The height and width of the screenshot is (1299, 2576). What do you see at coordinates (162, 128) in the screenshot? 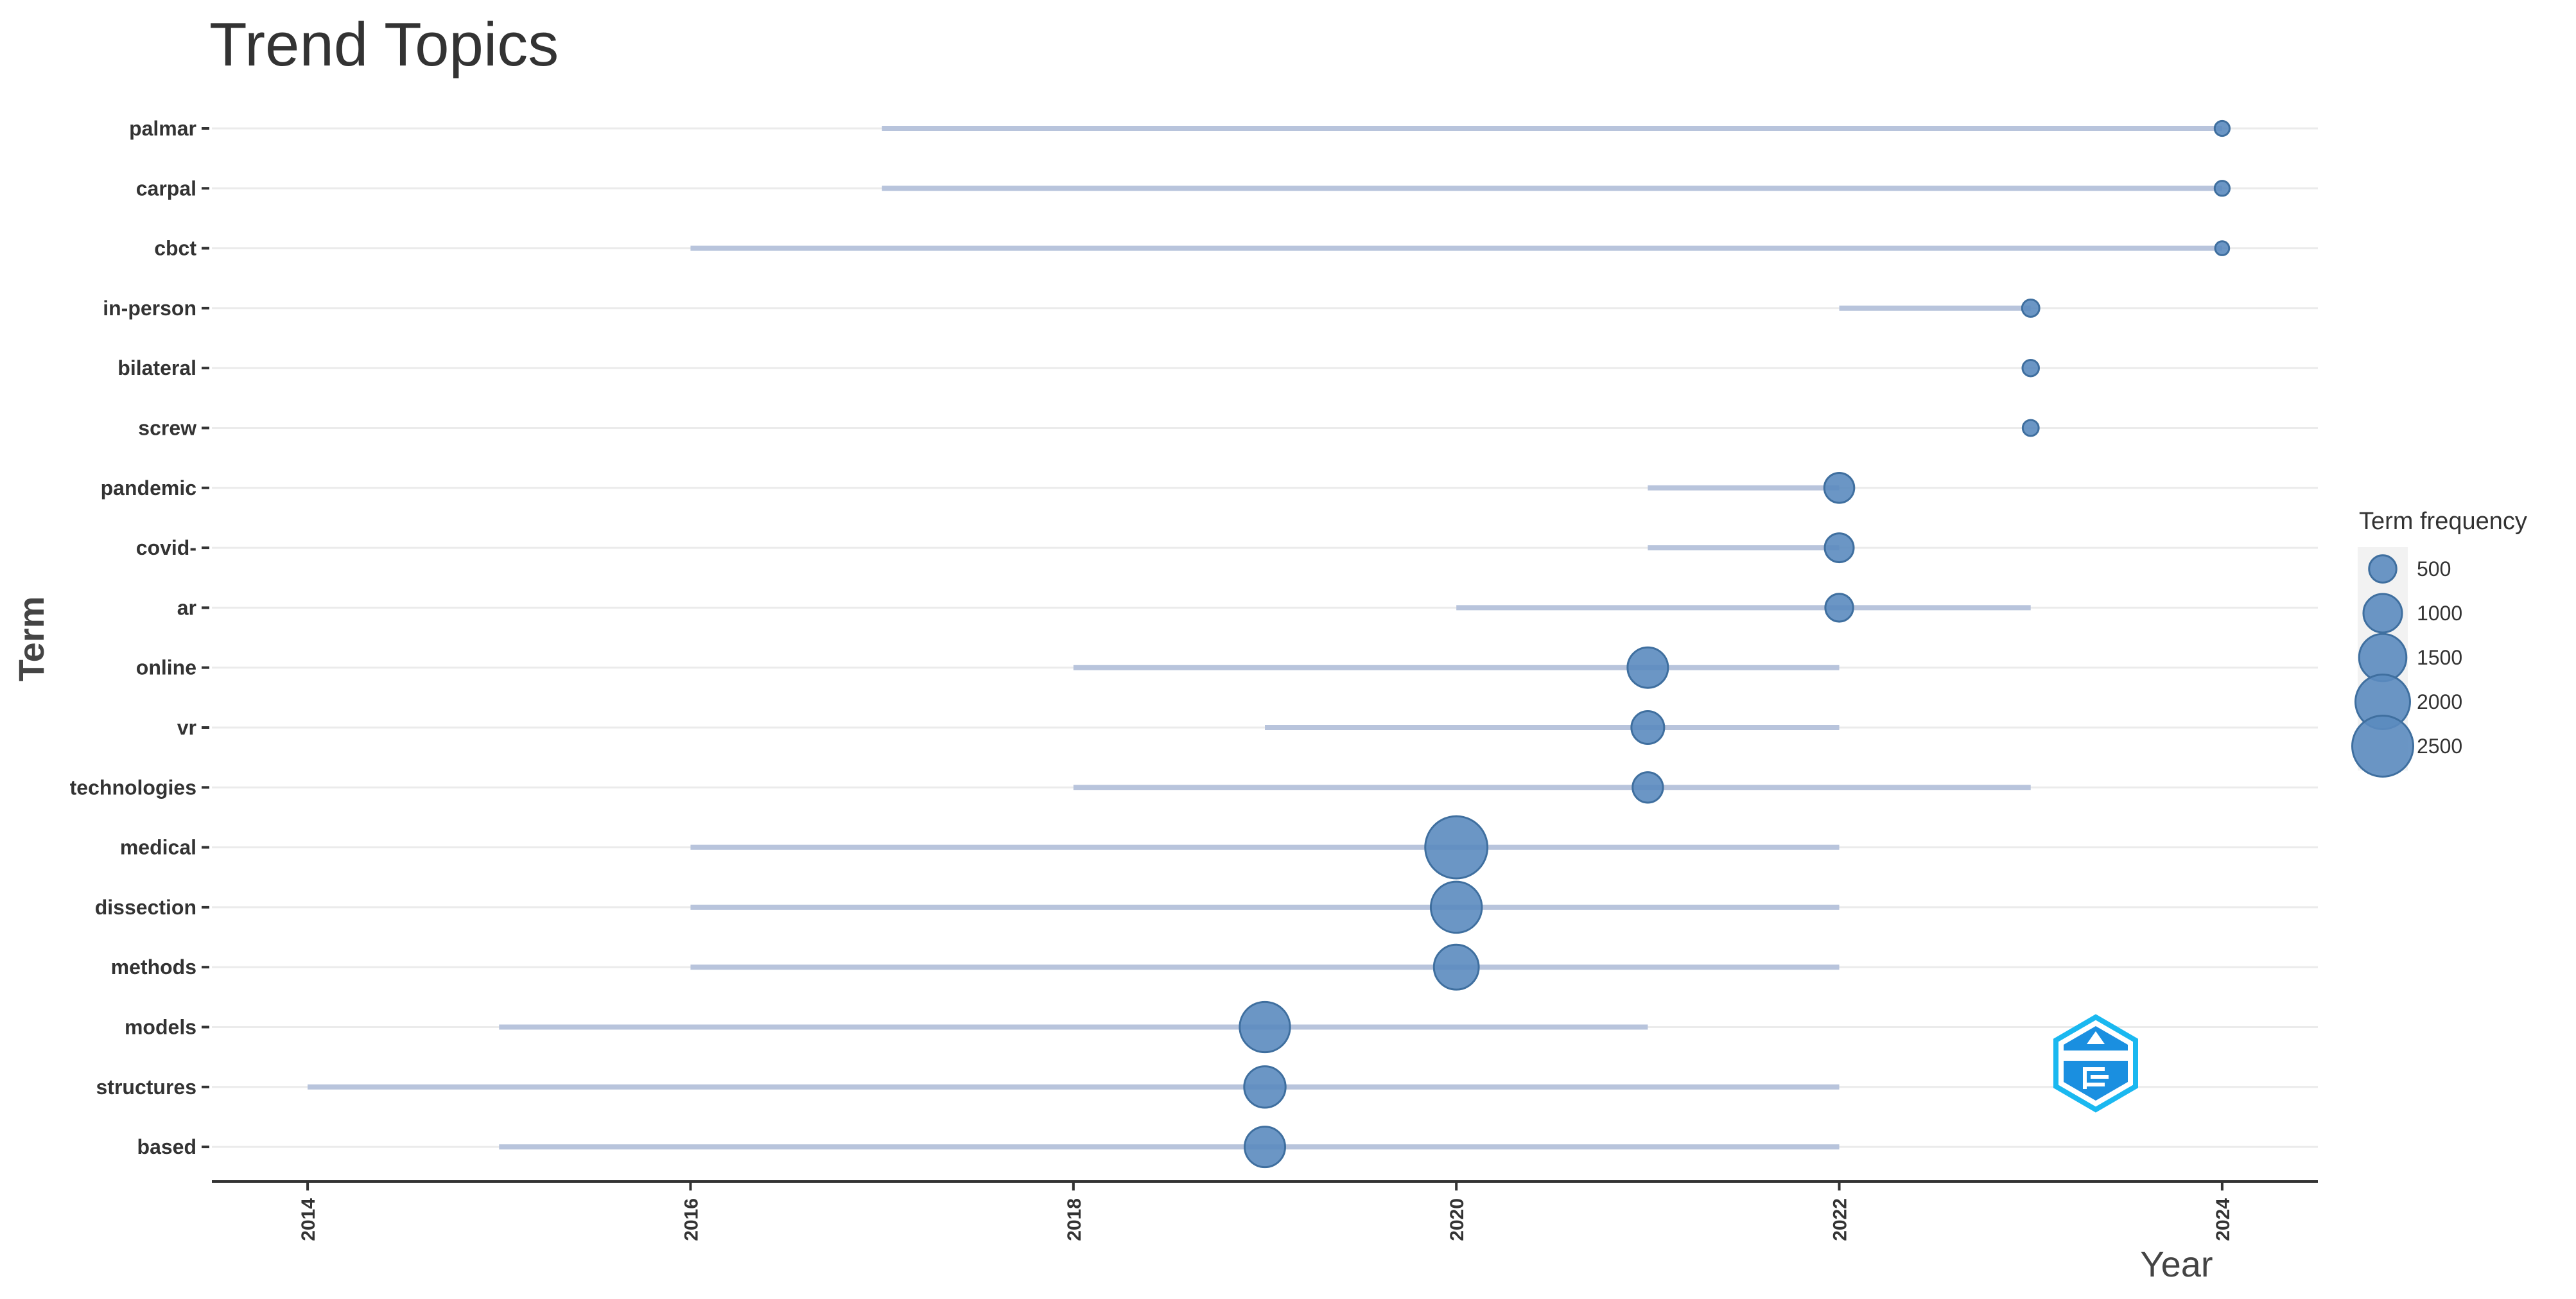
I see `y-tick-label: palmar` at bounding box center [162, 128].